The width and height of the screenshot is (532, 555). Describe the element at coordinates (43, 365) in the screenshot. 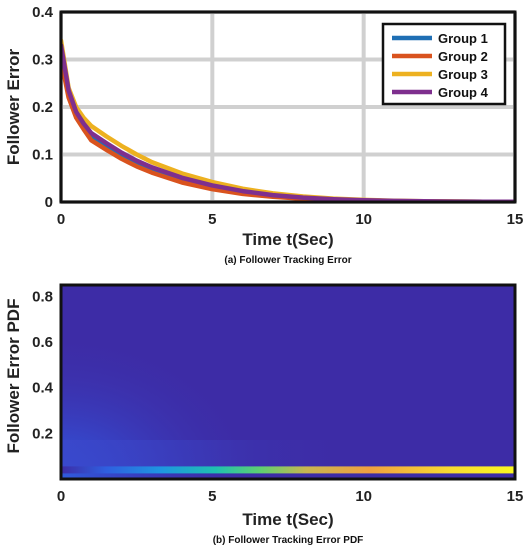

I see `y-ticks-b: 0.2 0.4 0.6 0.8` at that location.